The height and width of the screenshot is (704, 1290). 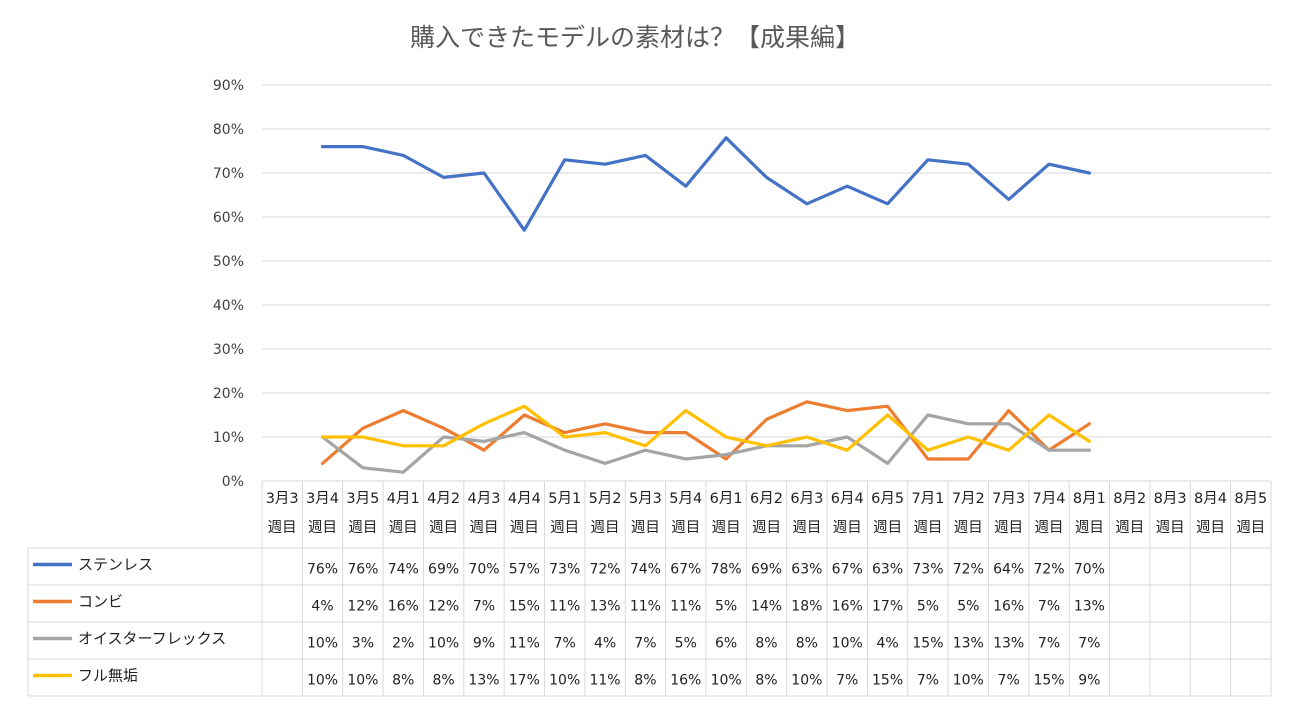 What do you see at coordinates (228, 438) in the screenshot?
I see `y-tick-label: 10%` at bounding box center [228, 438].